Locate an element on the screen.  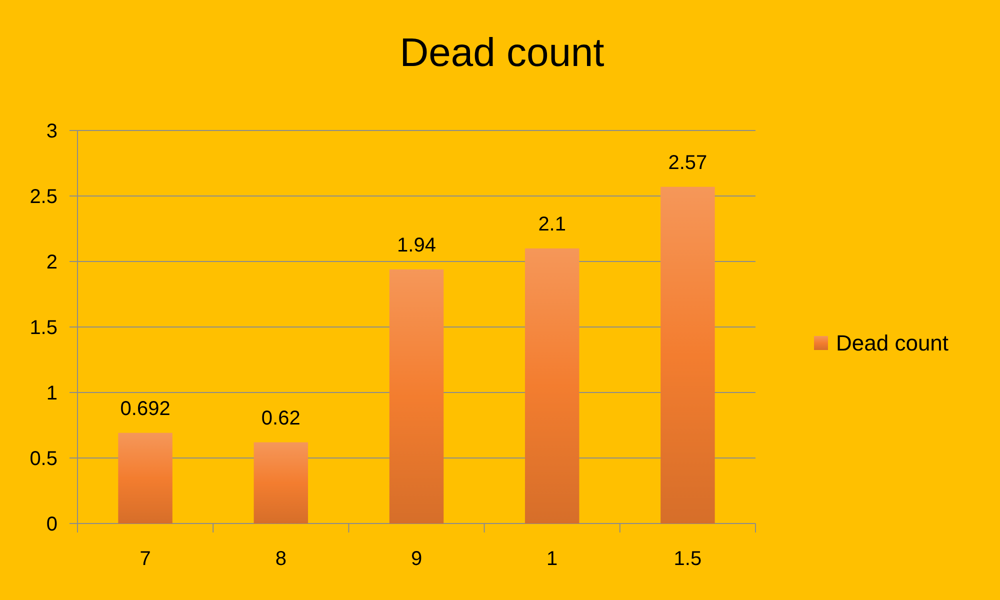
y-tick-label: 0 is located at coordinates (52, 525).